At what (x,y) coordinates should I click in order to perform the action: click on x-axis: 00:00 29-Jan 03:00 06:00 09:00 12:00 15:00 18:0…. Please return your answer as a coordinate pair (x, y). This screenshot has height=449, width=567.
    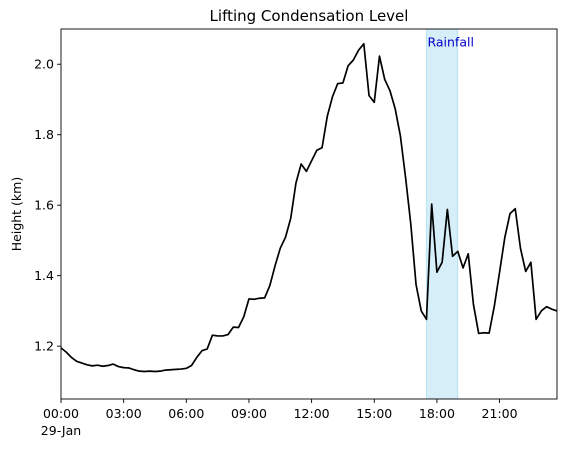
    Looking at the image, I should click on (279, 418).